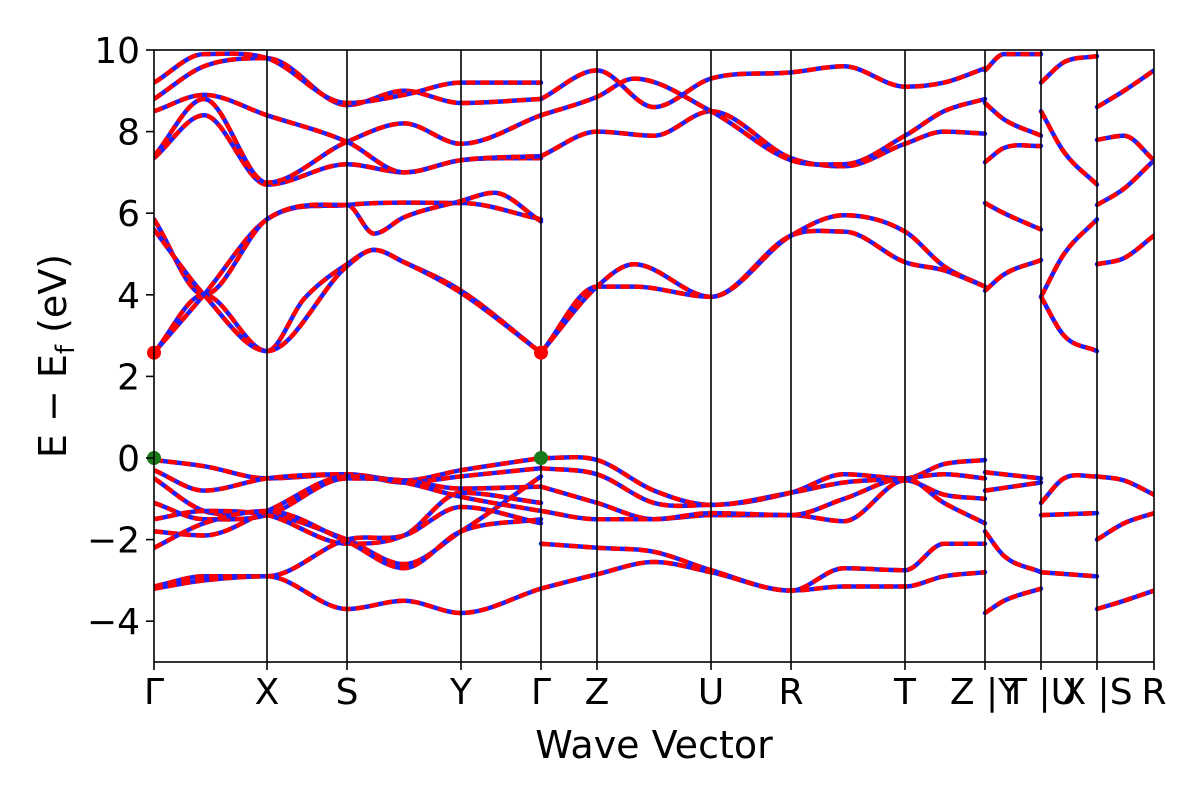  Describe the element at coordinates (267, 692) in the screenshot. I see `x-tick-label-1: X` at that location.